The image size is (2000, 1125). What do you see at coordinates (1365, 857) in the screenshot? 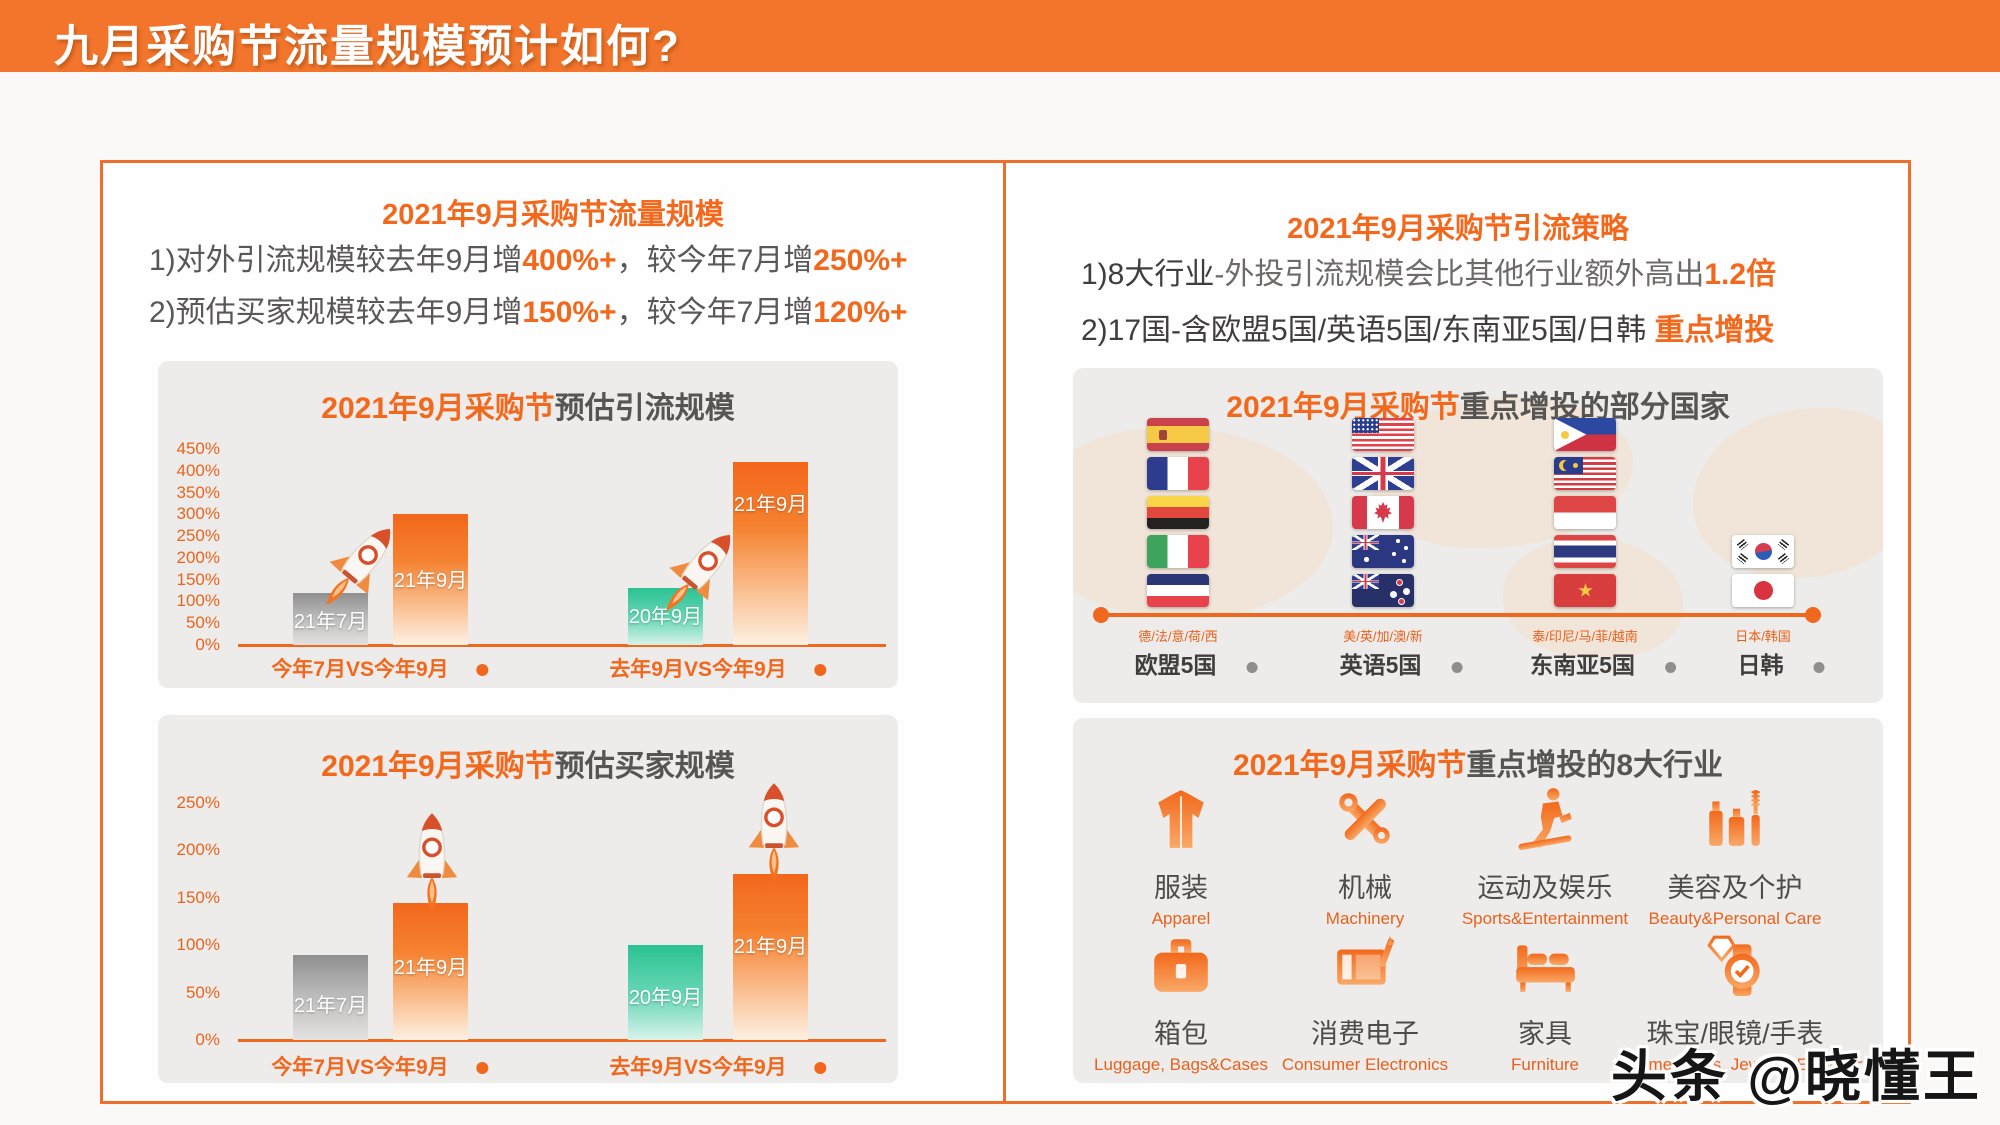
I see `industry-machinery: 机械 Machinery` at bounding box center [1365, 857].